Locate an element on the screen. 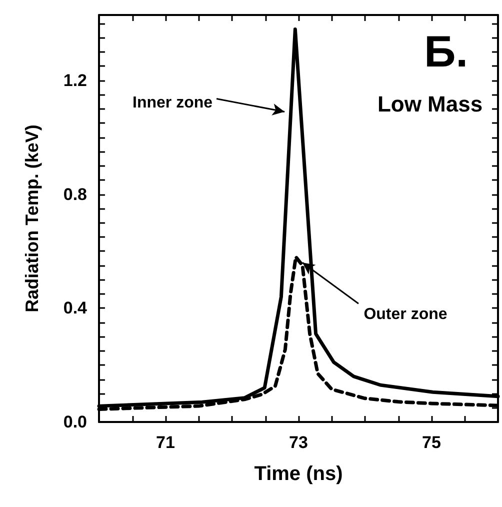  x-tick-label: 75 is located at coordinates (431, 442).